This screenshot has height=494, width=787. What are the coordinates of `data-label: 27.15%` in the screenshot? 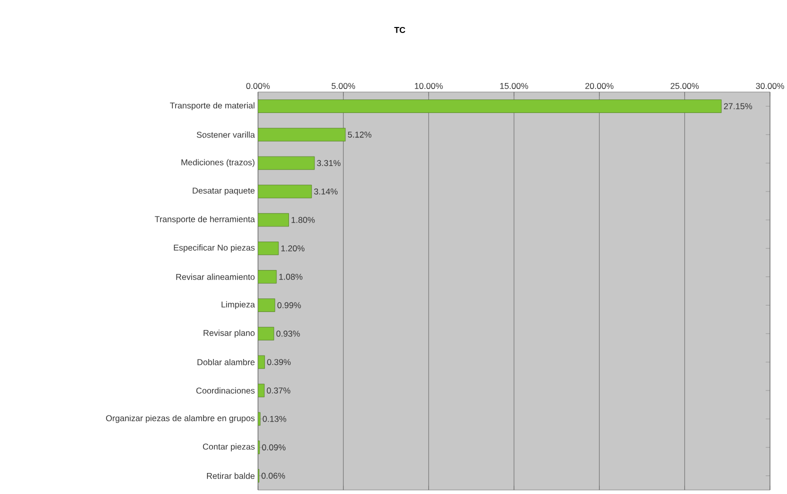 It's located at (738, 106).